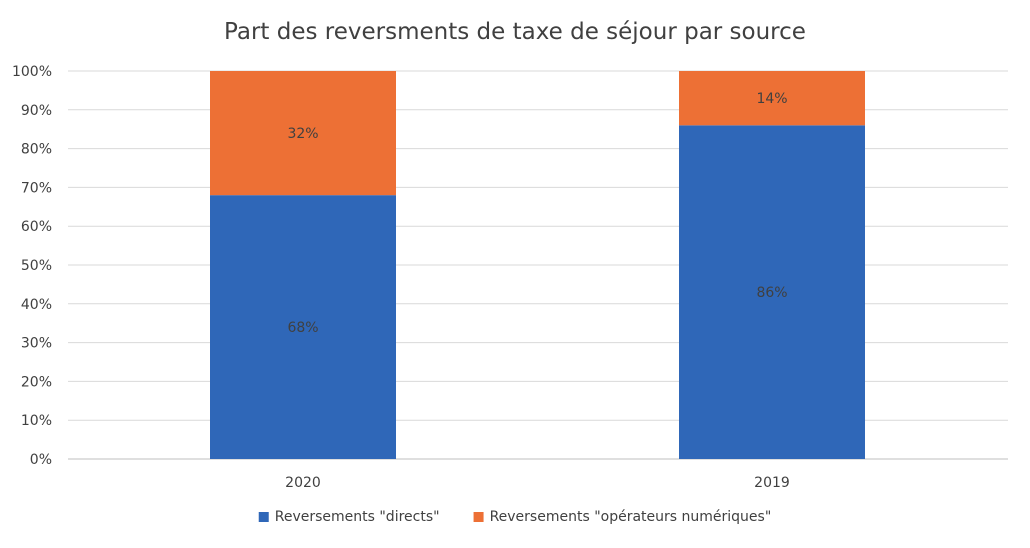  I want to click on y-axis-ticks: 0% 10% 20% 30% 40% 50% 60% 70% 80% 90% 100%, so click(32, 266).